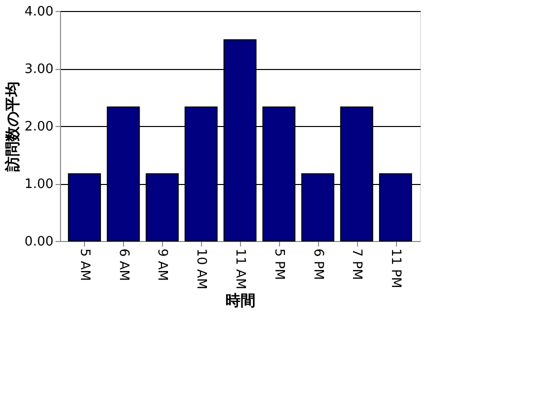  What do you see at coordinates (39, 69) in the screenshot?
I see `y-tick-label: 3.00` at bounding box center [39, 69].